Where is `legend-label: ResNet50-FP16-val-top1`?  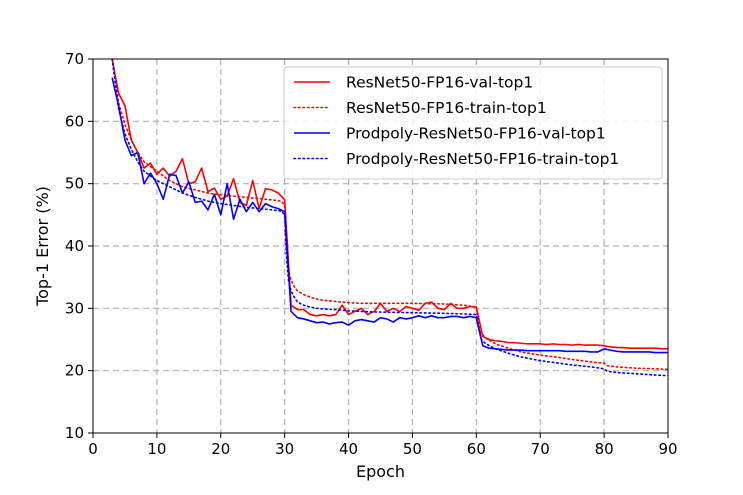 legend-label: ResNet50-FP16-val-top1 is located at coordinates (439, 83).